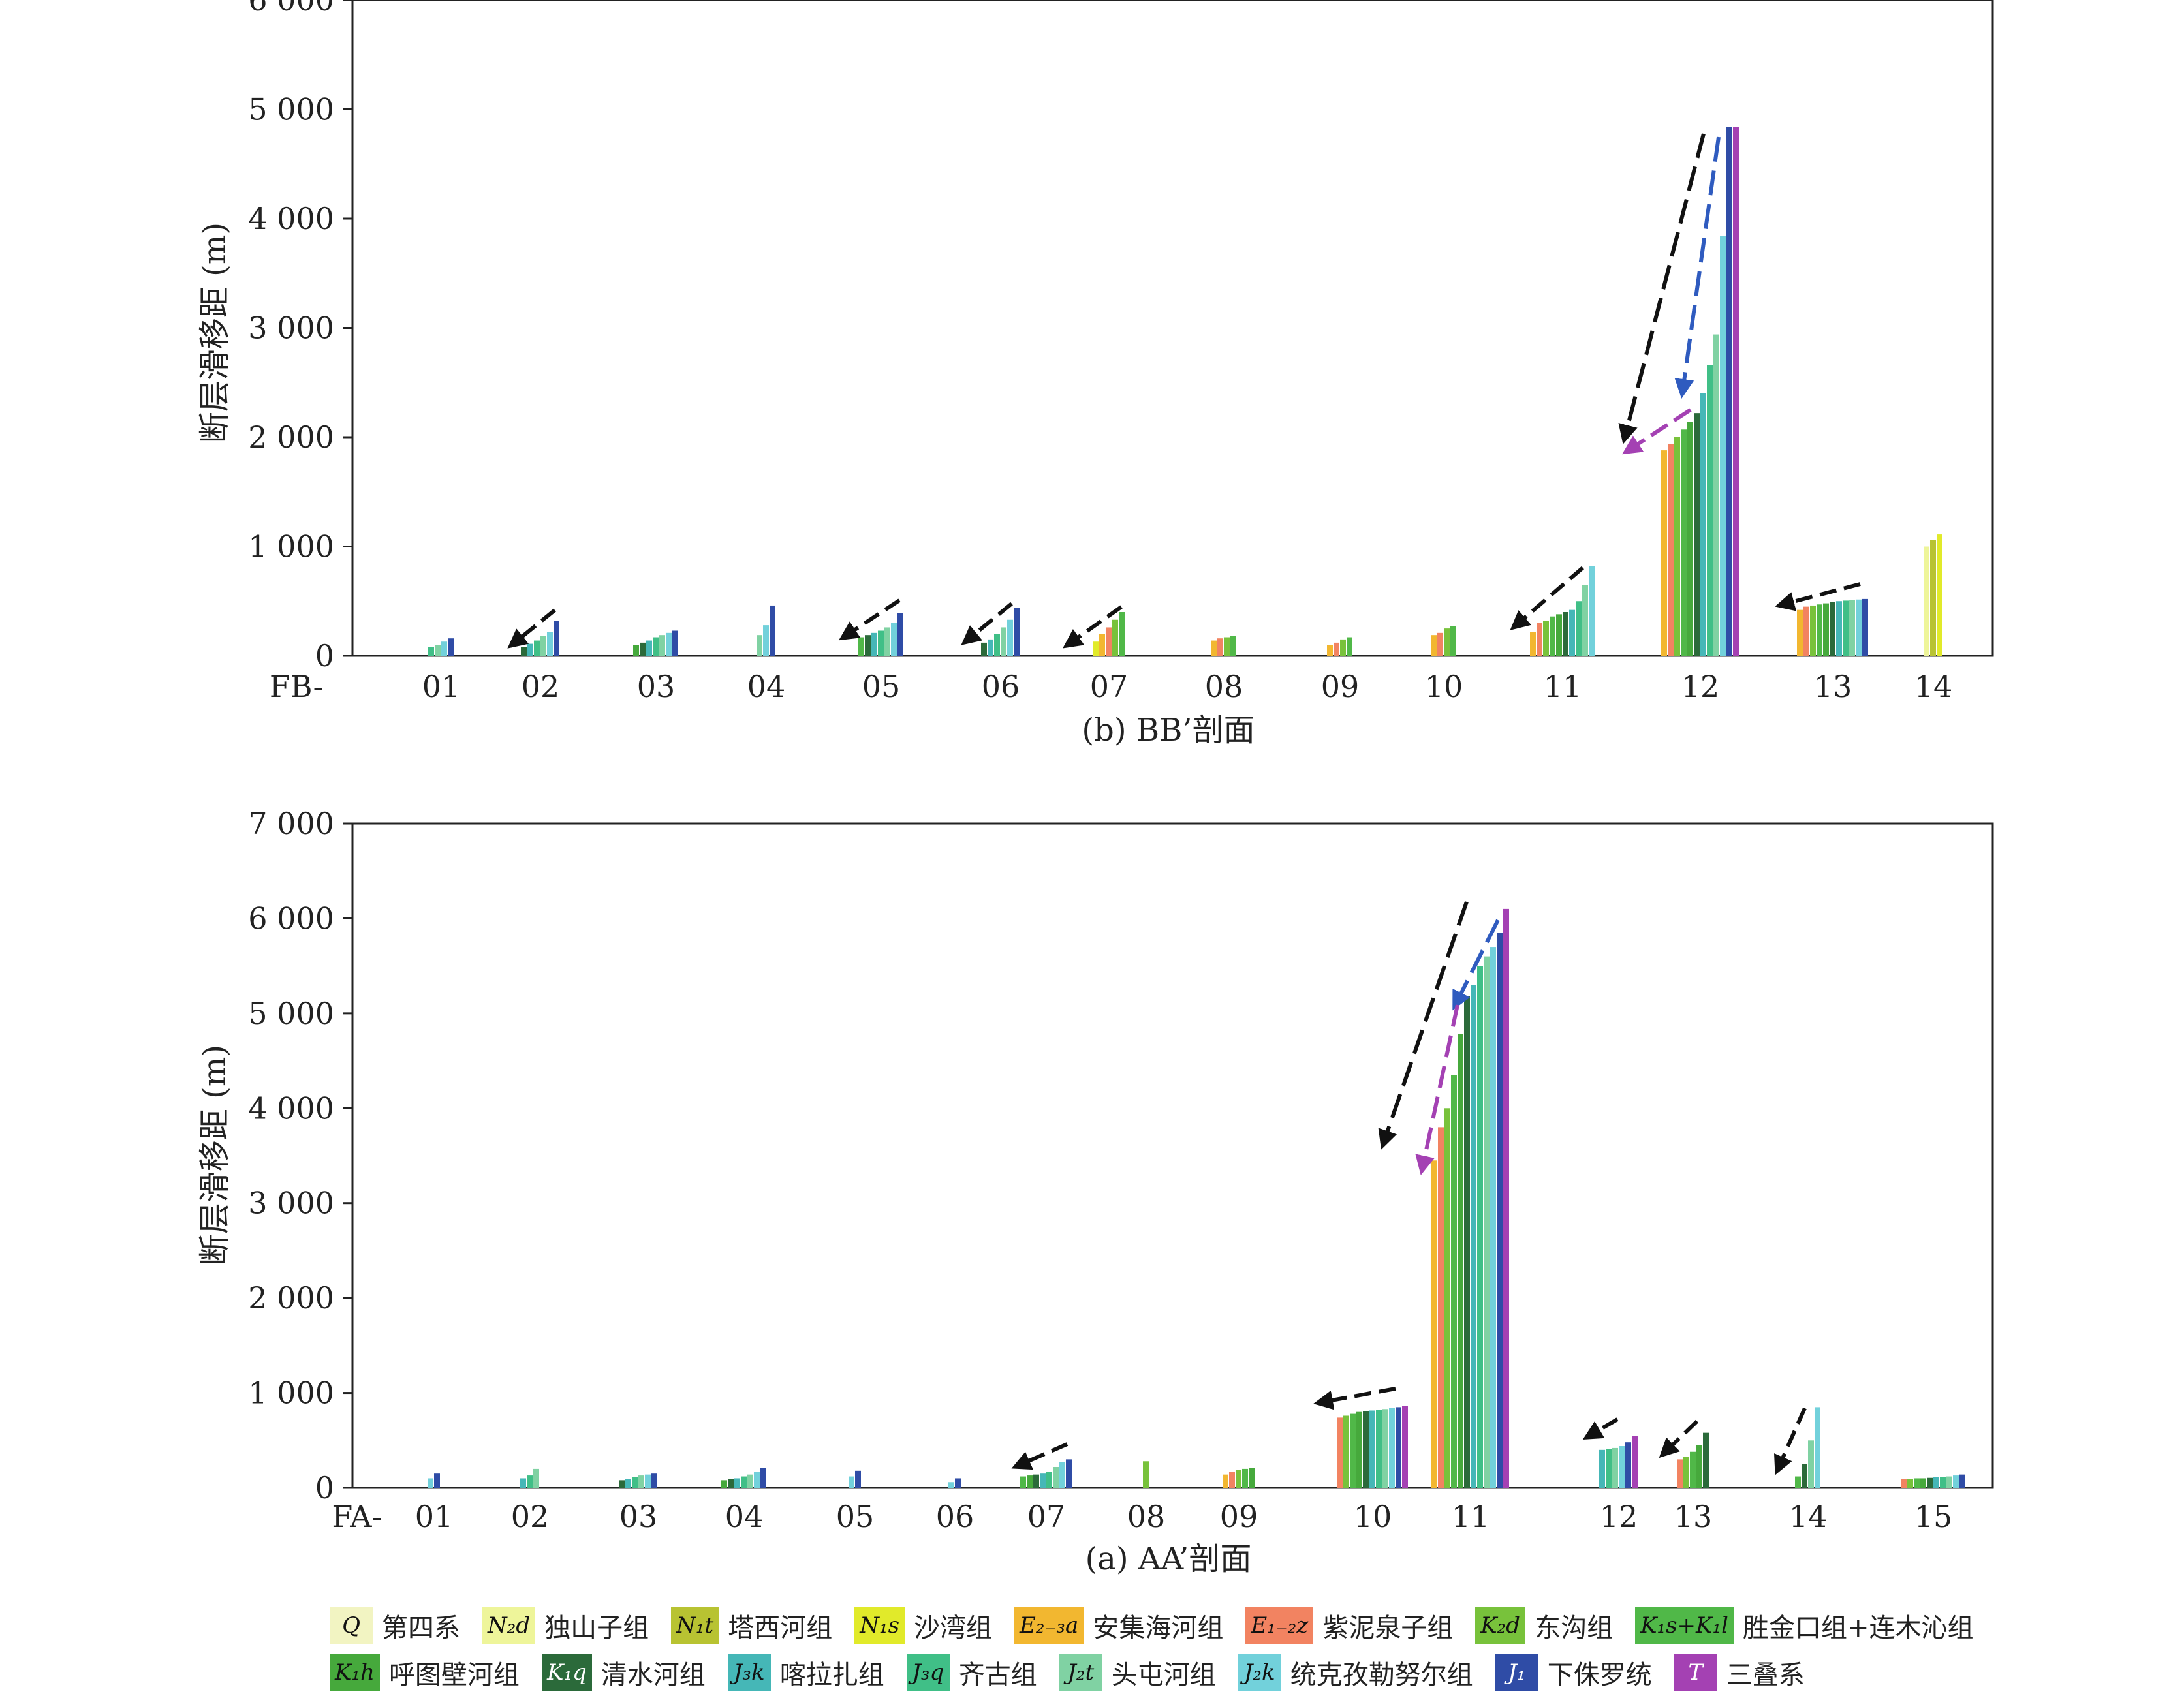 This screenshot has height=1696, width=2184. I want to click on x-tick-label: 11, so click(1563, 686).